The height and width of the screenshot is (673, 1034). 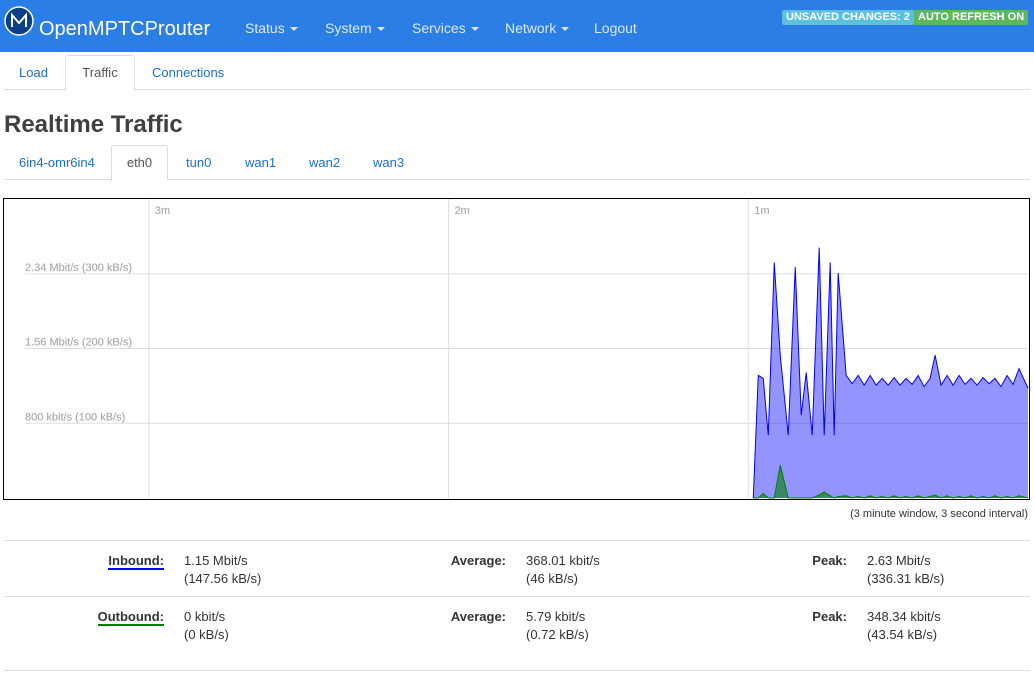 I want to click on menu-network: Network, so click(x=537, y=28).